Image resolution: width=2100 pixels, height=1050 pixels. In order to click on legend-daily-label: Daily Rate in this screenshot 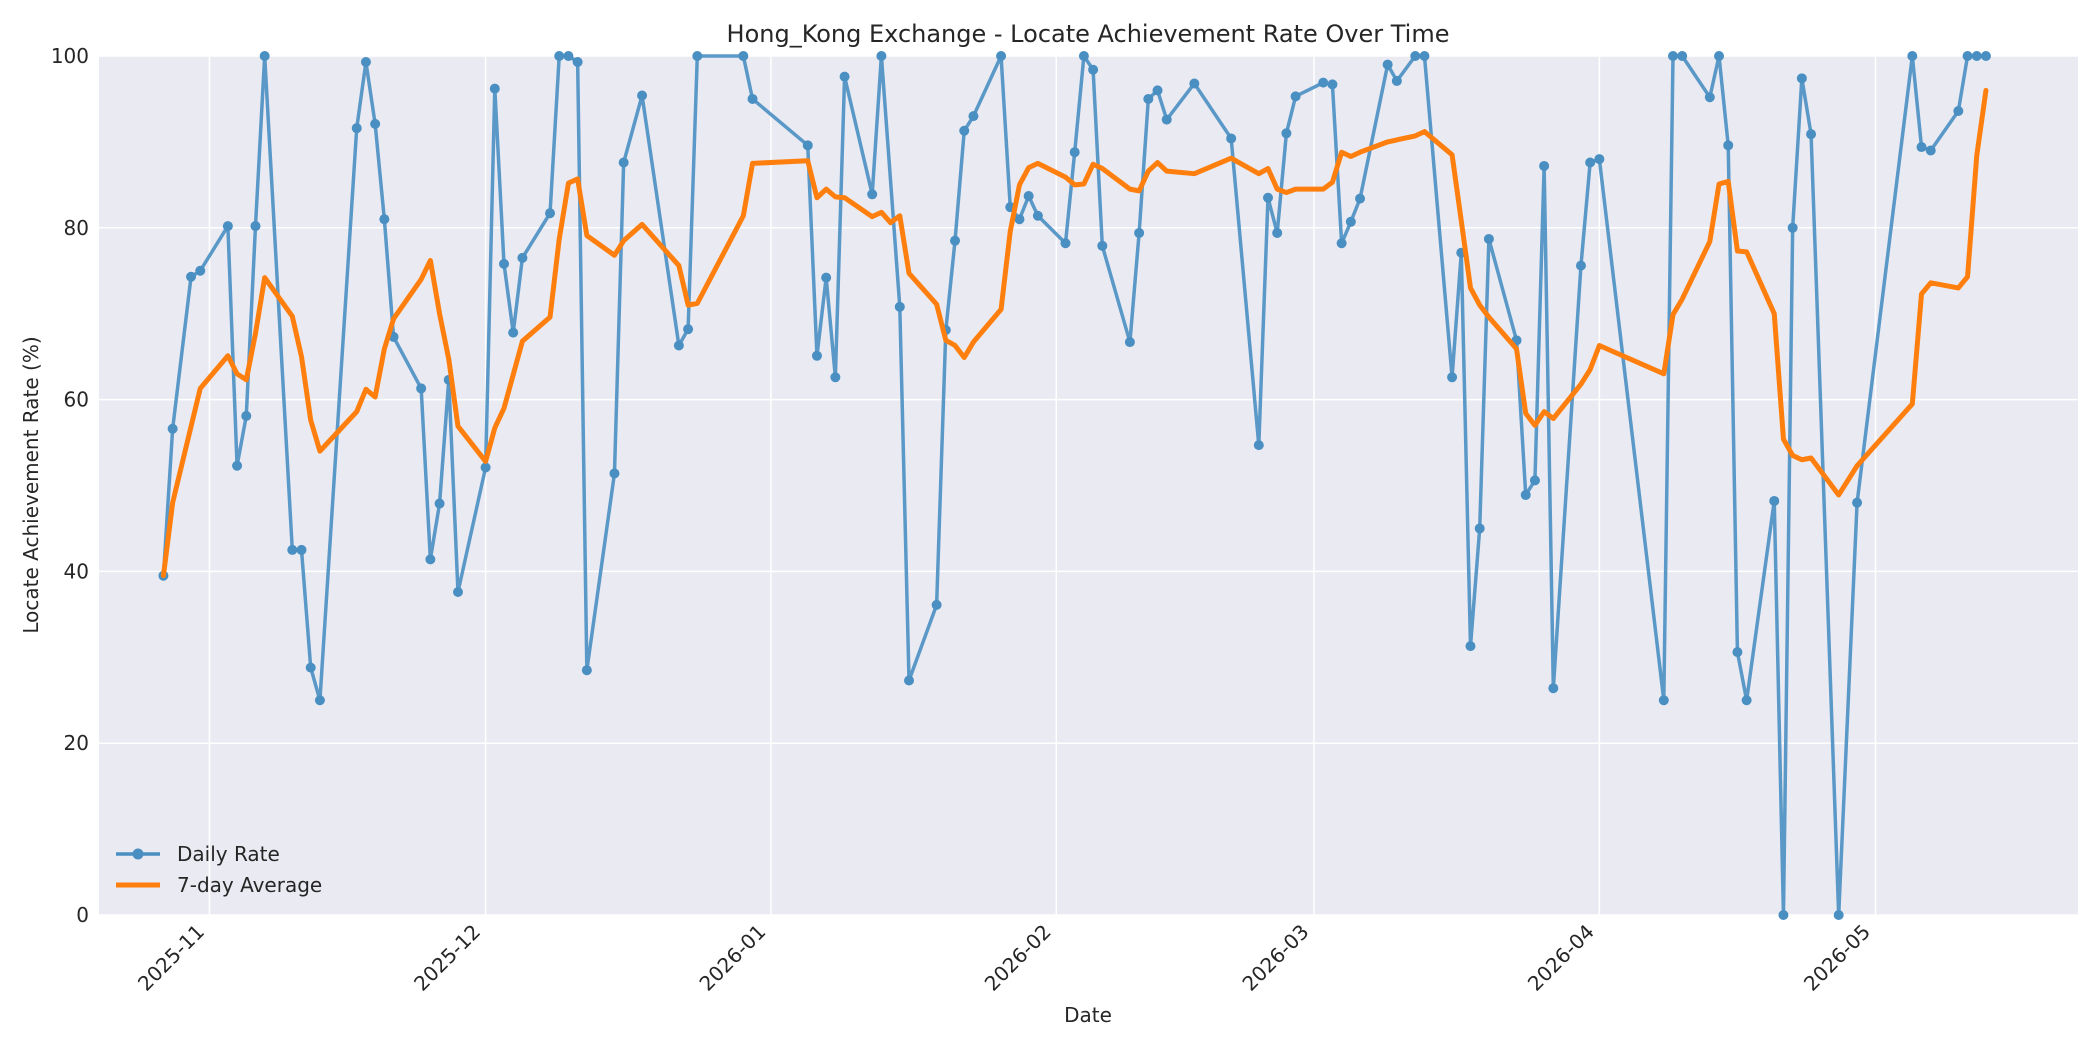, I will do `click(228, 854)`.